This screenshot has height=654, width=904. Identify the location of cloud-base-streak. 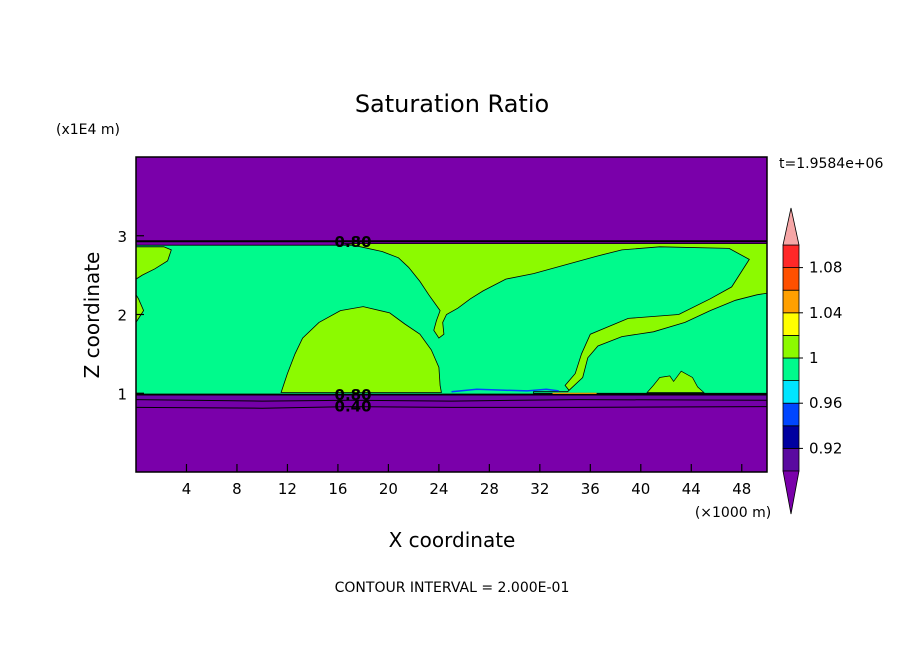
(505, 390).